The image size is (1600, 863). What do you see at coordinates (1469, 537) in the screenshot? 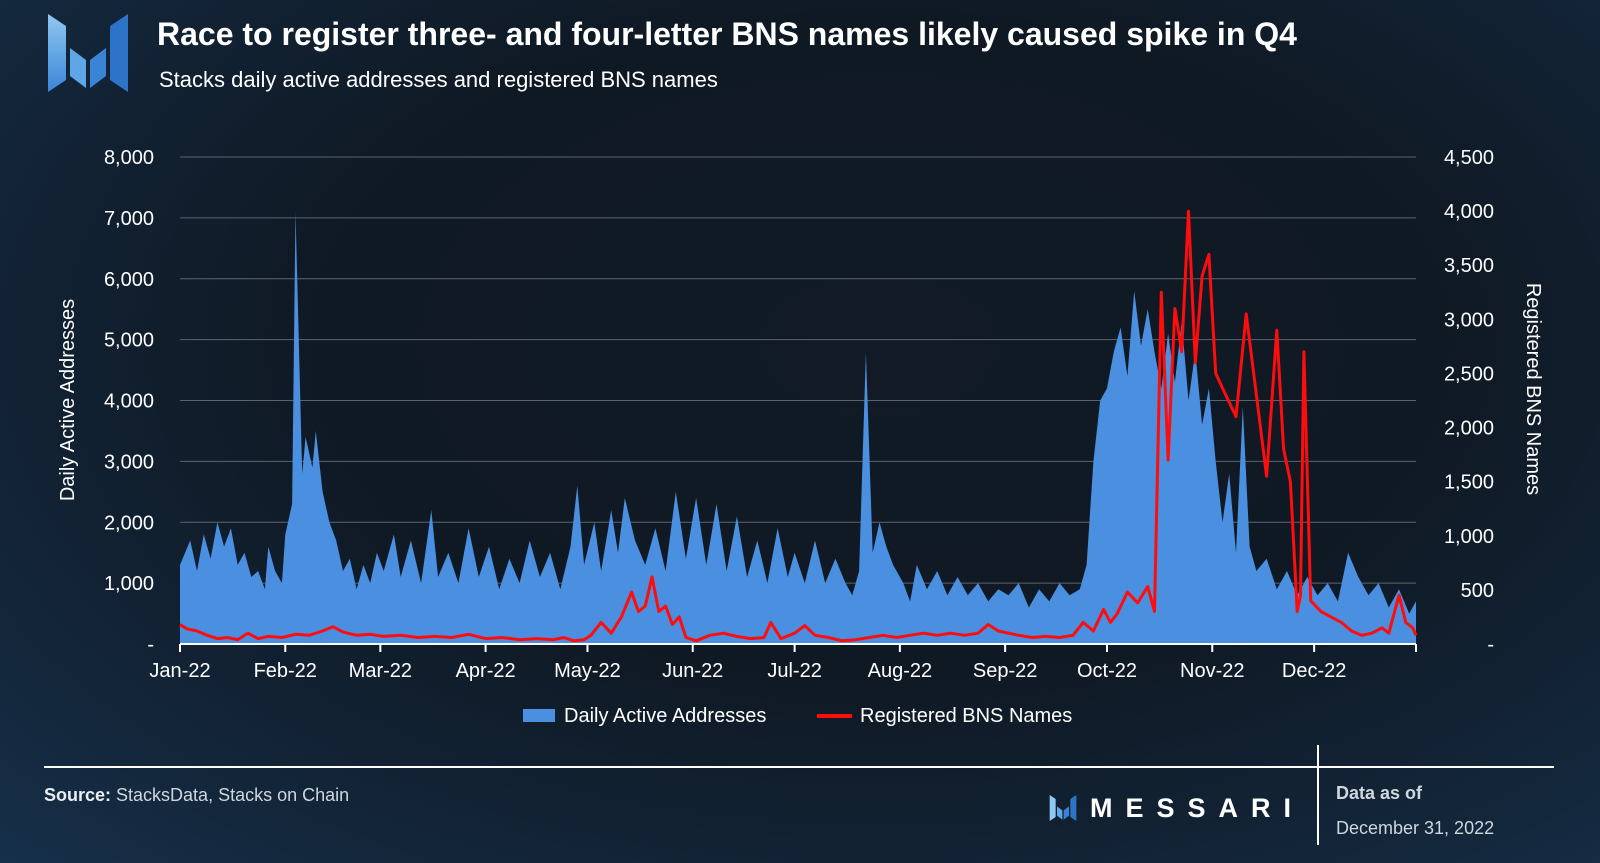
I see `right-y-tick-label: 1,000` at bounding box center [1469, 537].